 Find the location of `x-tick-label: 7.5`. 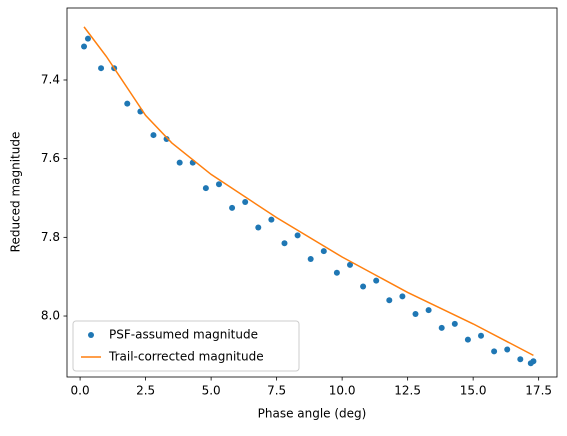

x-tick-label: 7.5 is located at coordinates (276, 391).